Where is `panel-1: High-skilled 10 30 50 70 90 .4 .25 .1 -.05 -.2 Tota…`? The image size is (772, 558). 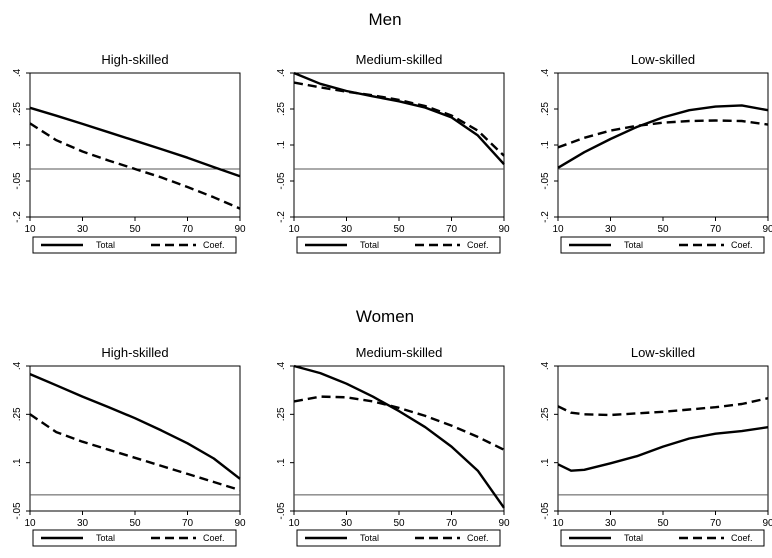 panel-1: High-skilled 10 30 50 70 90 .4 .25 .1 -.05 -.2 Tota… is located at coordinates (129, 153).